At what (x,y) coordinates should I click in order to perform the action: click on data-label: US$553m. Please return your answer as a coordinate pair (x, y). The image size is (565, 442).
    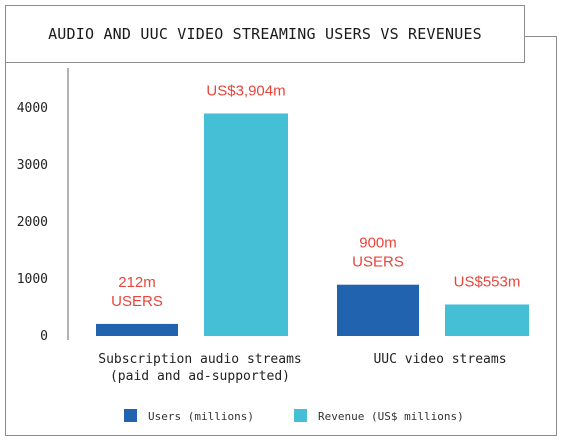
    Looking at the image, I should click on (487, 281).